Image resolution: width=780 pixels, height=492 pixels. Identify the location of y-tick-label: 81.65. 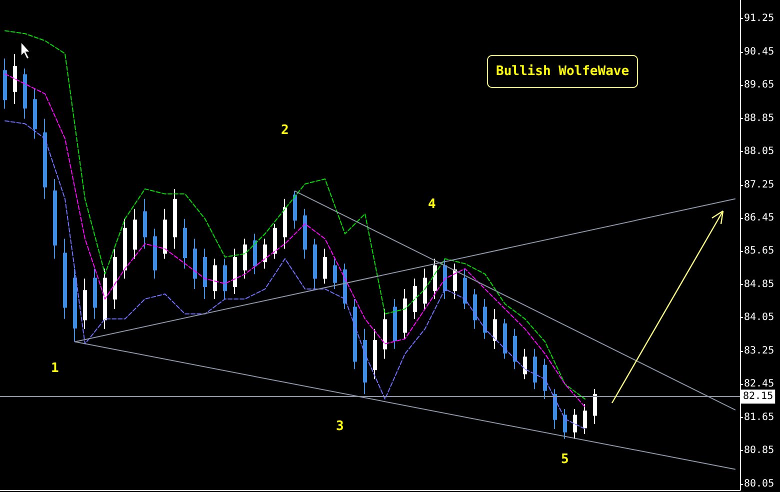
(759, 417).